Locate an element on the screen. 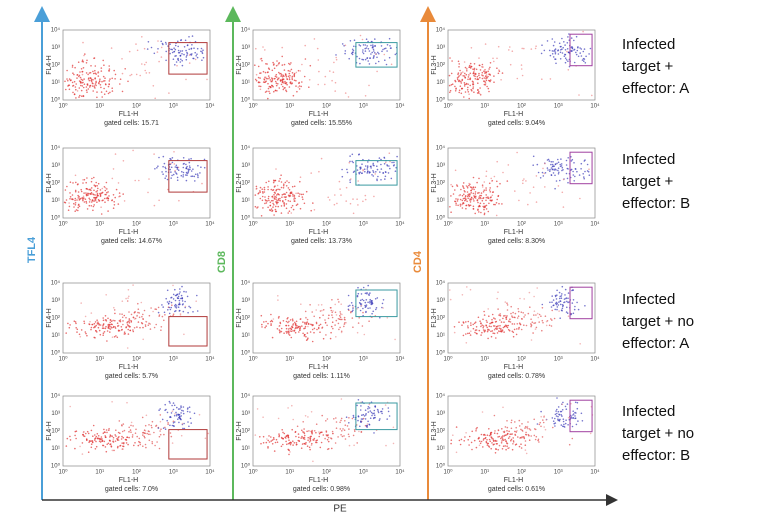 The height and width of the screenshot is (514, 761). x-axis-label: FL1-H is located at coordinates (128, 367).